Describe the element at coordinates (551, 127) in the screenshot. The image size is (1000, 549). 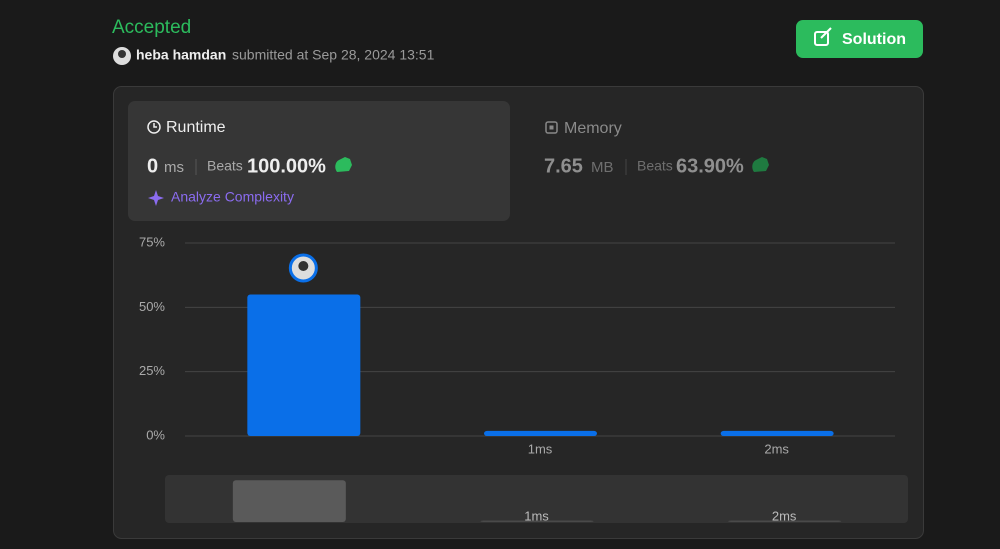
I see `chip-icon` at that location.